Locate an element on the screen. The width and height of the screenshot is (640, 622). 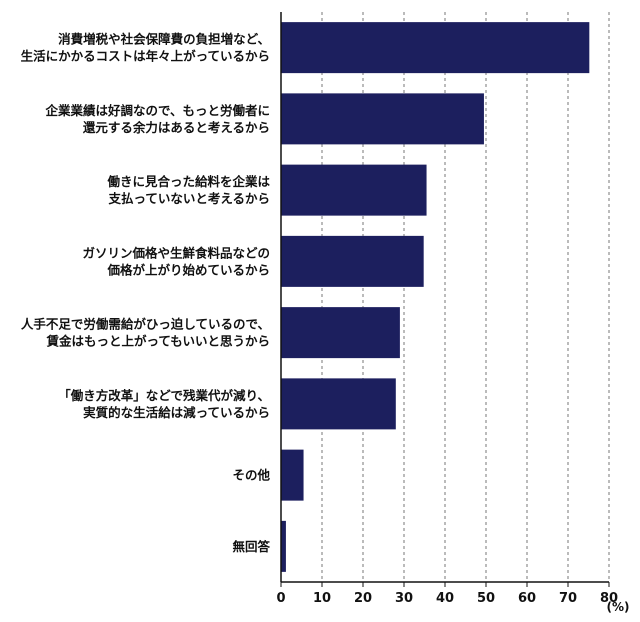
category-label: 賃金はもっと上がってもいいと思うから is located at coordinates (157, 341).